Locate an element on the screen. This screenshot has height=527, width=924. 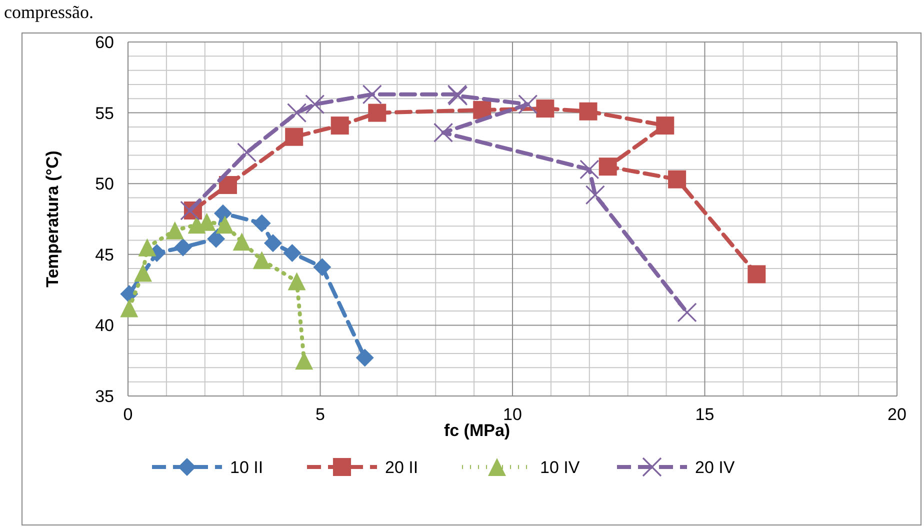
x-tick-label: 15 is located at coordinates (704, 414).